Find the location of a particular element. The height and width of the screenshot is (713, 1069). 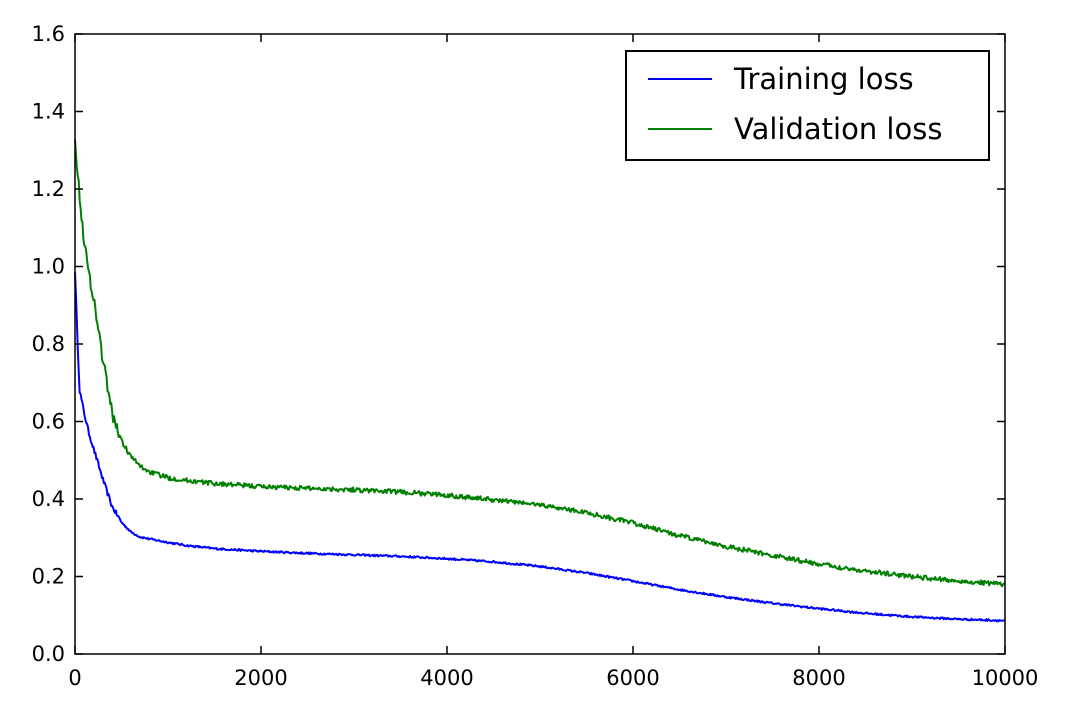

y-tick-label: 0.0 is located at coordinates (48, 654).